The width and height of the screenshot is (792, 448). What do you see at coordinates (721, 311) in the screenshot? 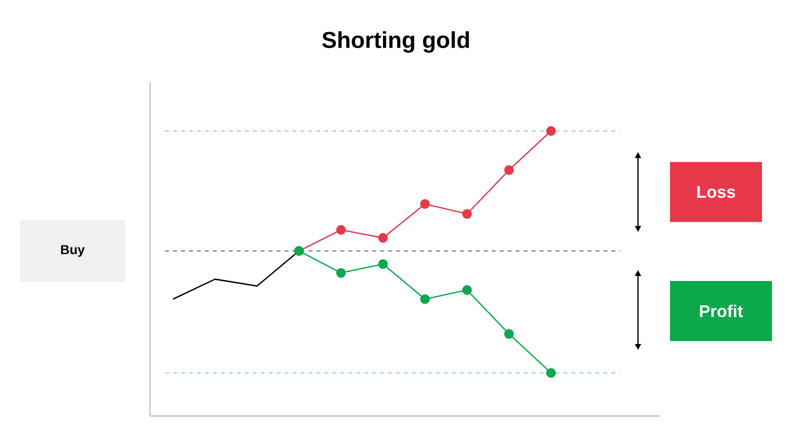
I see `text: Profit` at bounding box center [721, 311].